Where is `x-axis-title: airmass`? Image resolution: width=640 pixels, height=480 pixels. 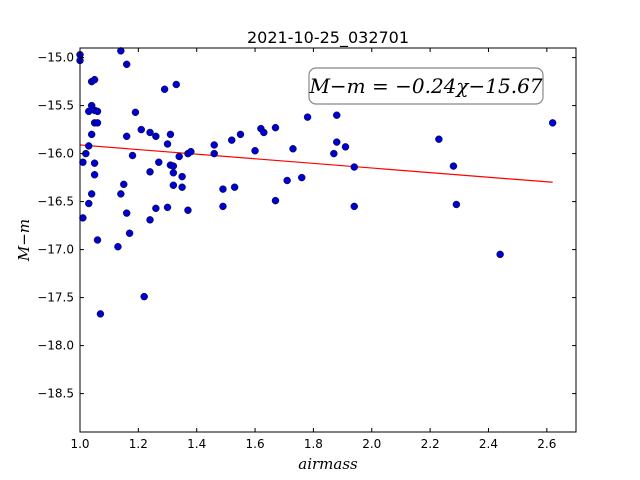 x-axis-title: airmass is located at coordinates (328, 464).